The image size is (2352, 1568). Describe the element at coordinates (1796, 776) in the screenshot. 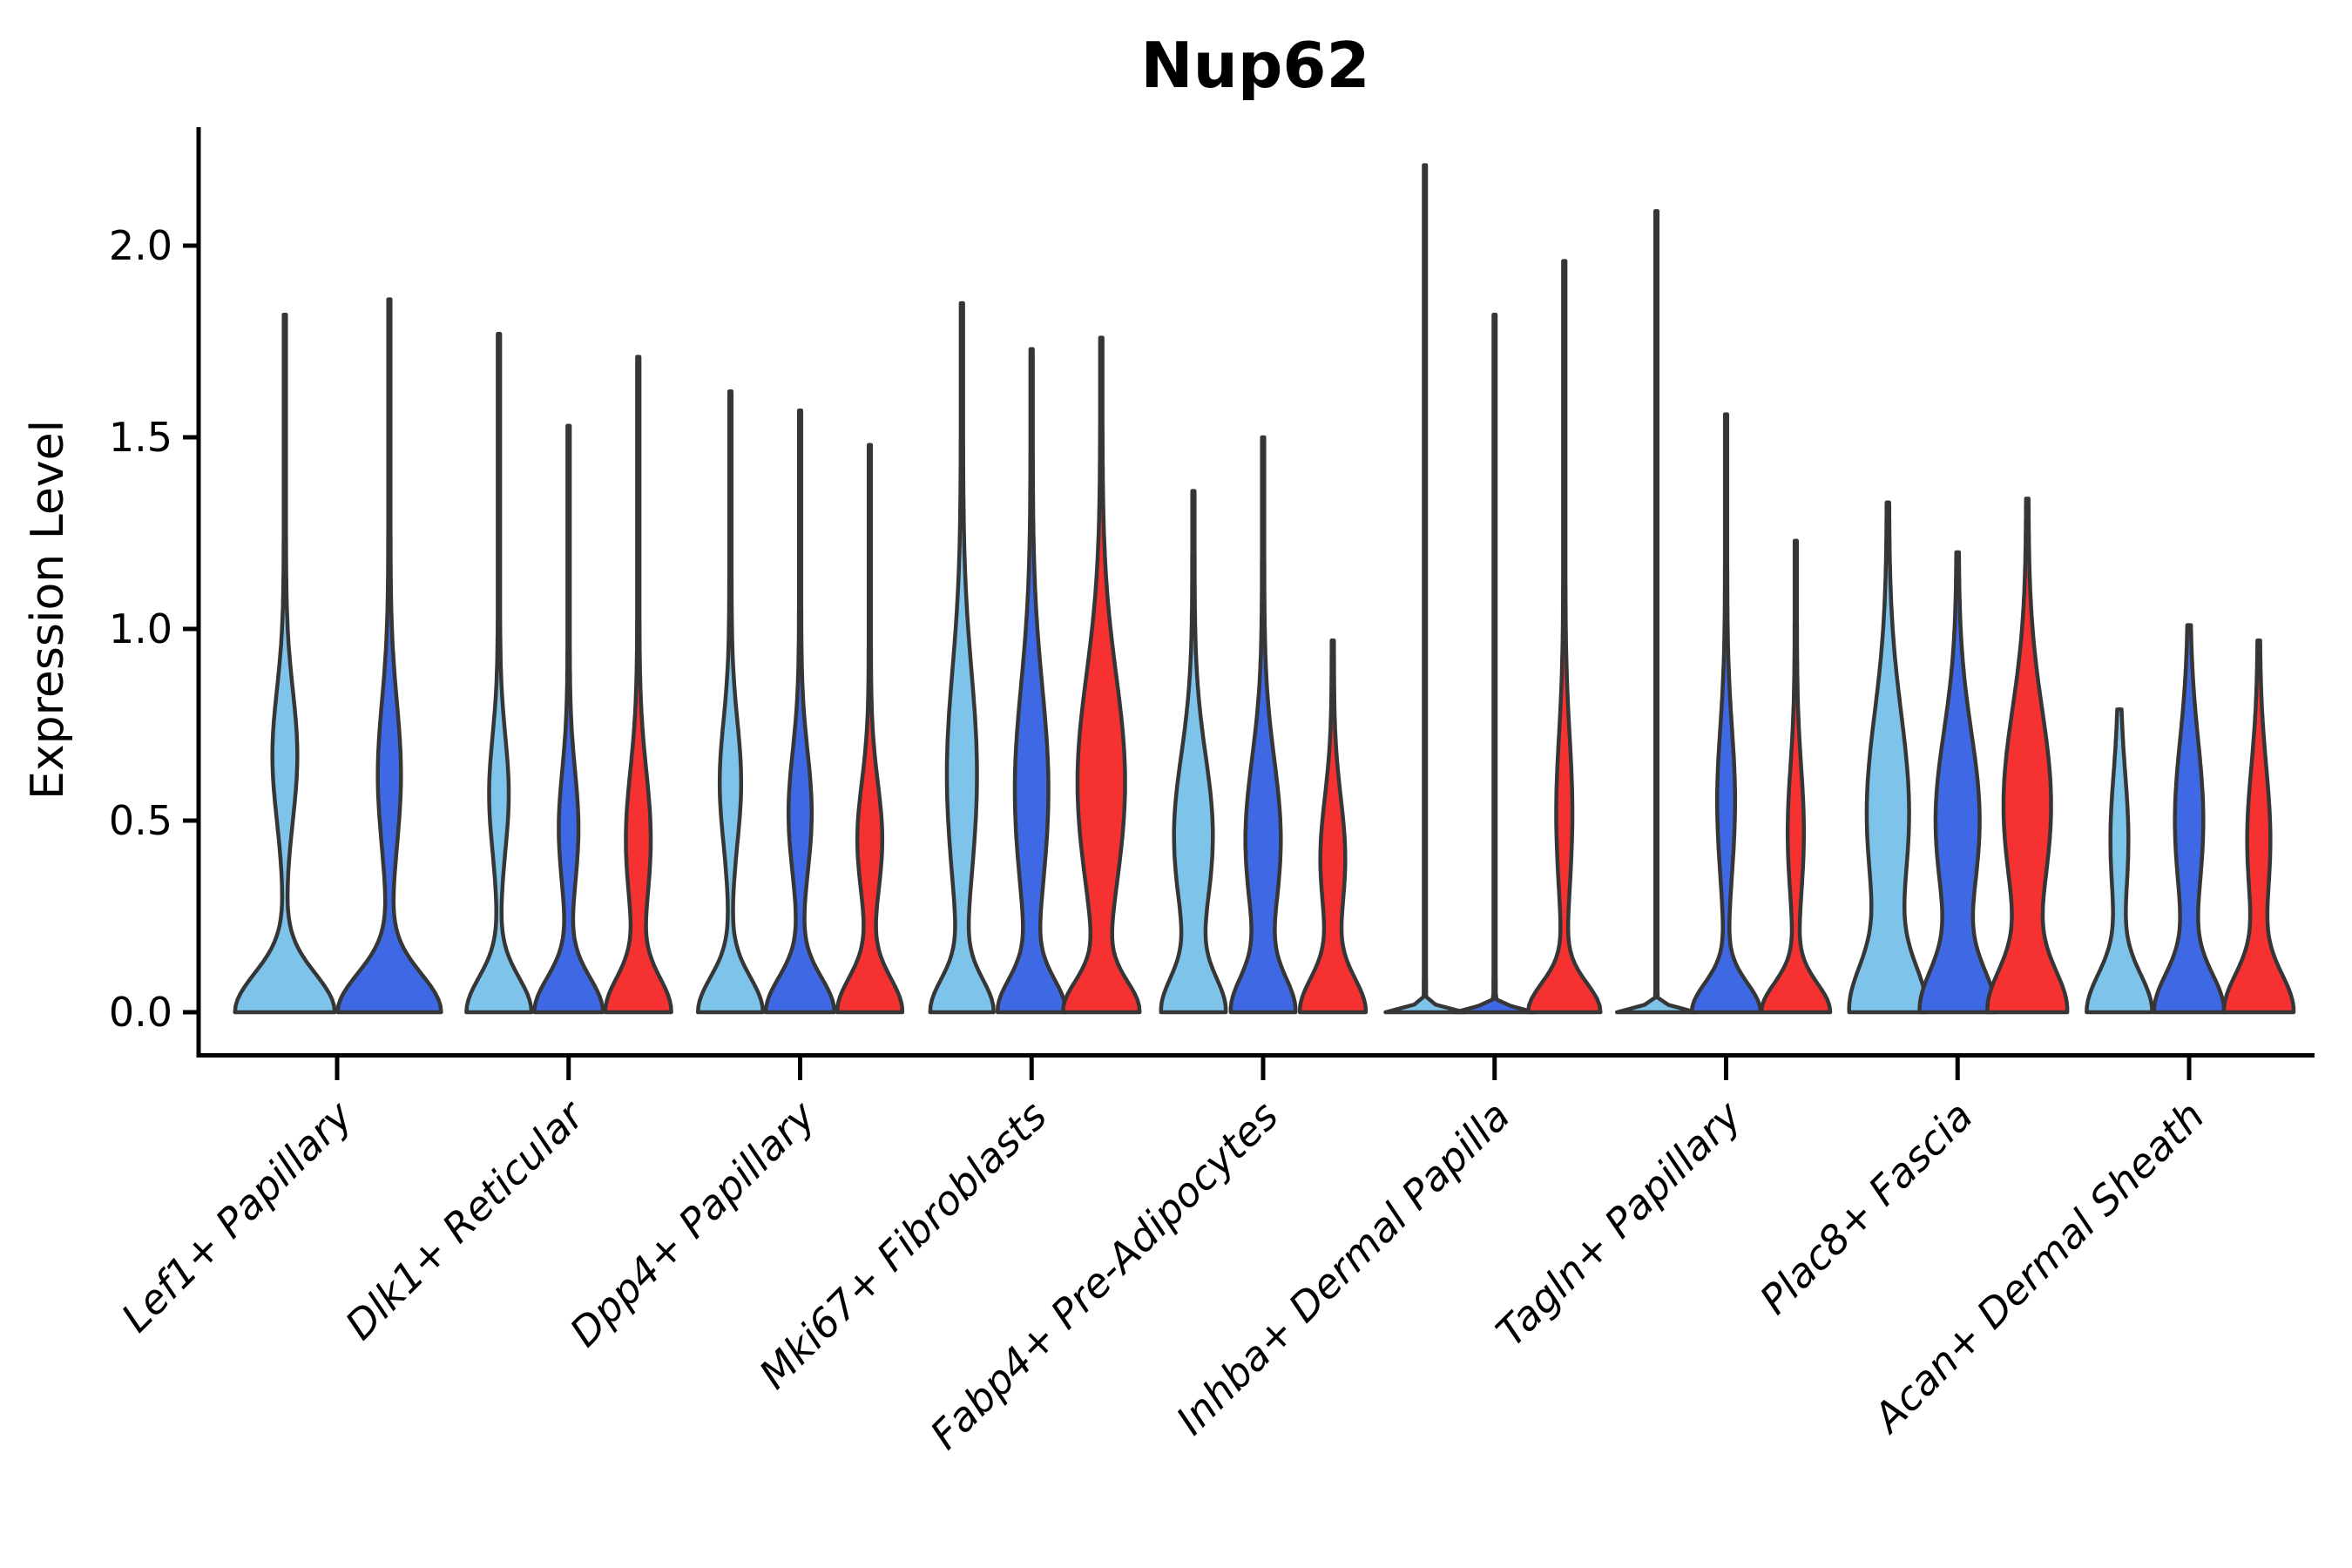

I see `violin-red-group7` at that location.